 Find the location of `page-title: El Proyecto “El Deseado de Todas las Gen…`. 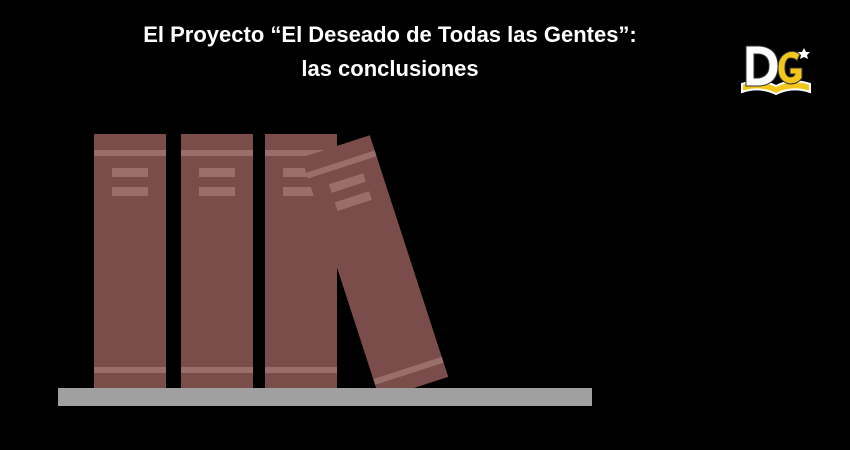

page-title: El Proyecto “El Deseado de Todas las Gen… is located at coordinates (390, 52).